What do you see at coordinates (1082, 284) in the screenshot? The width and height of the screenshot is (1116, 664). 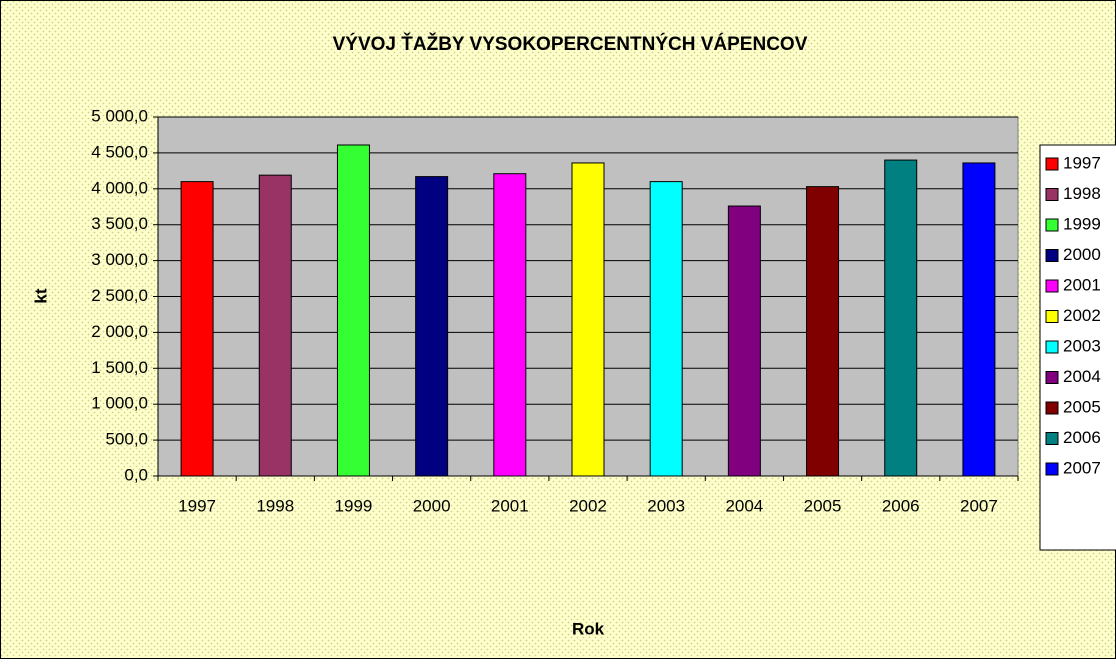 I see `legend-label: 2001` at bounding box center [1082, 284].